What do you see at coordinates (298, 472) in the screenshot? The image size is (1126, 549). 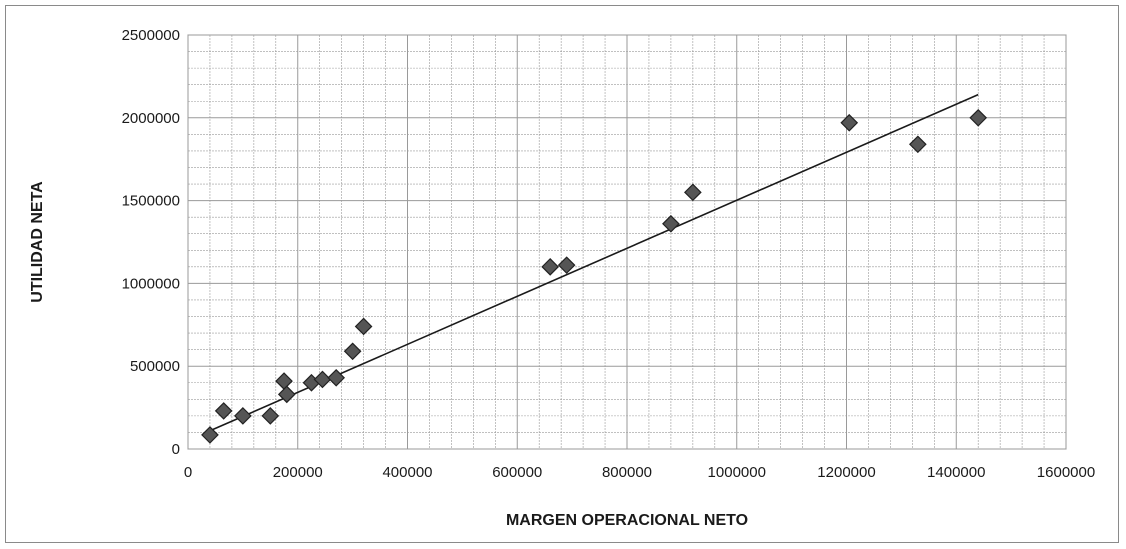 I see `x-tick-label: 200000` at bounding box center [298, 472].